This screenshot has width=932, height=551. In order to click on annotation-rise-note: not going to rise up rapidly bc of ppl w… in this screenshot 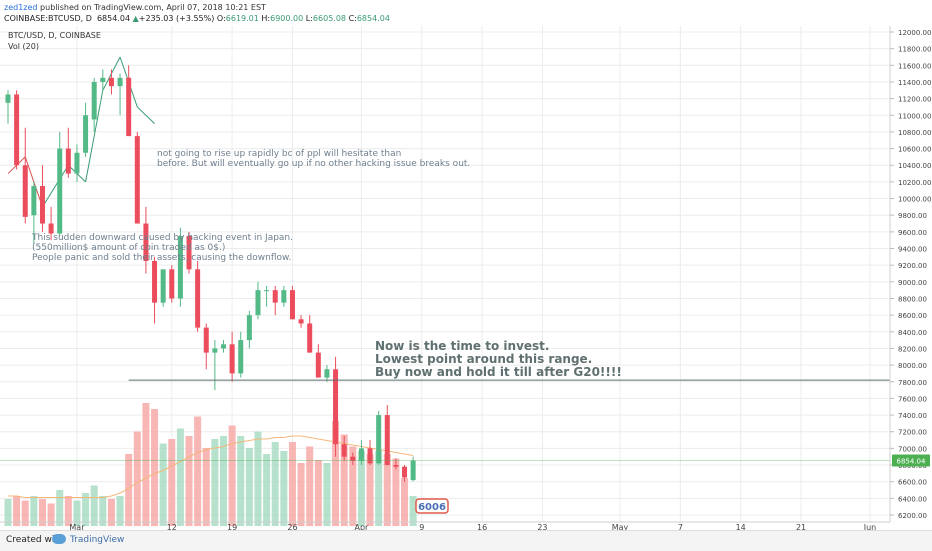, I will do `click(313, 159)`.